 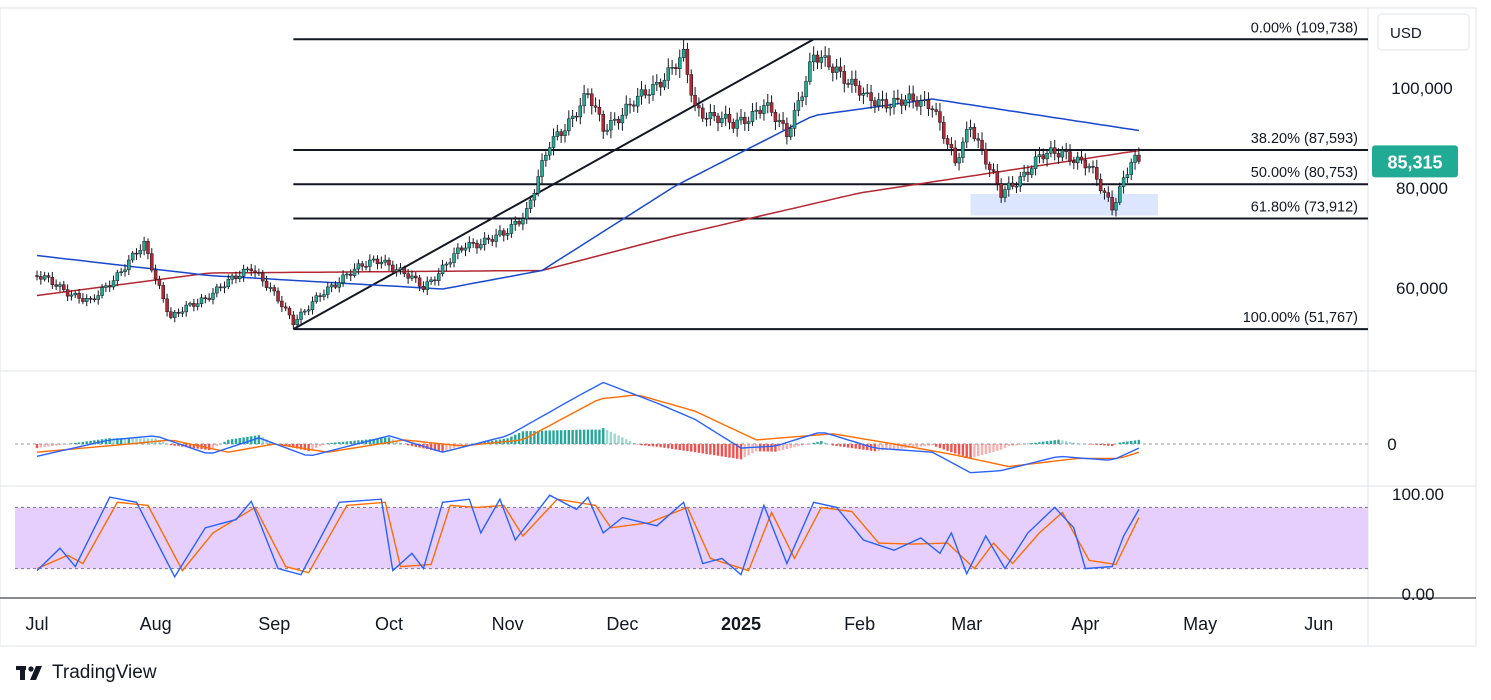 What do you see at coordinates (1085, 624) in the screenshot?
I see `time-tick-label: Apr` at bounding box center [1085, 624].